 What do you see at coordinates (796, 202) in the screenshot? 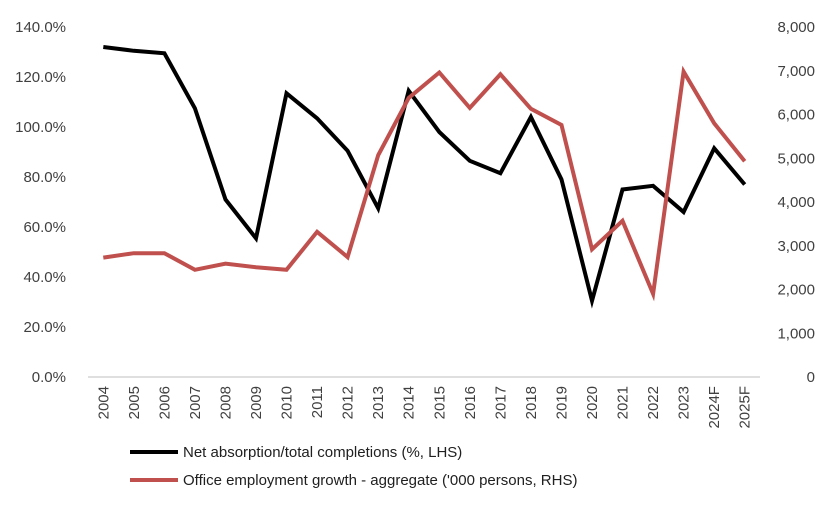
I see `y-right-tick-label: 4,000` at bounding box center [796, 202].